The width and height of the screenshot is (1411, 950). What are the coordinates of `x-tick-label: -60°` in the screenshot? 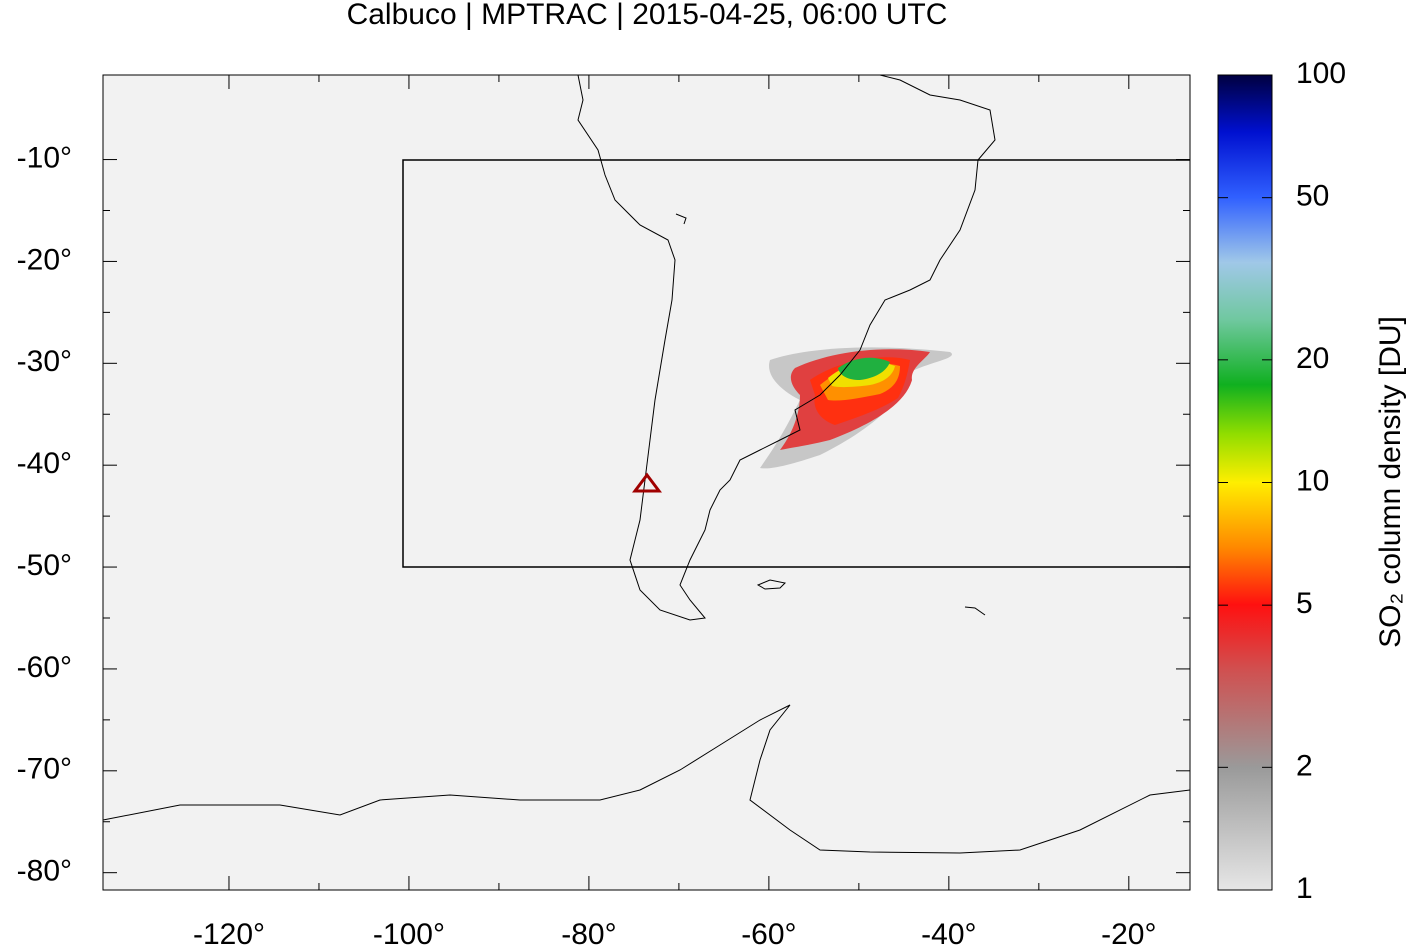 It's located at (768, 934).